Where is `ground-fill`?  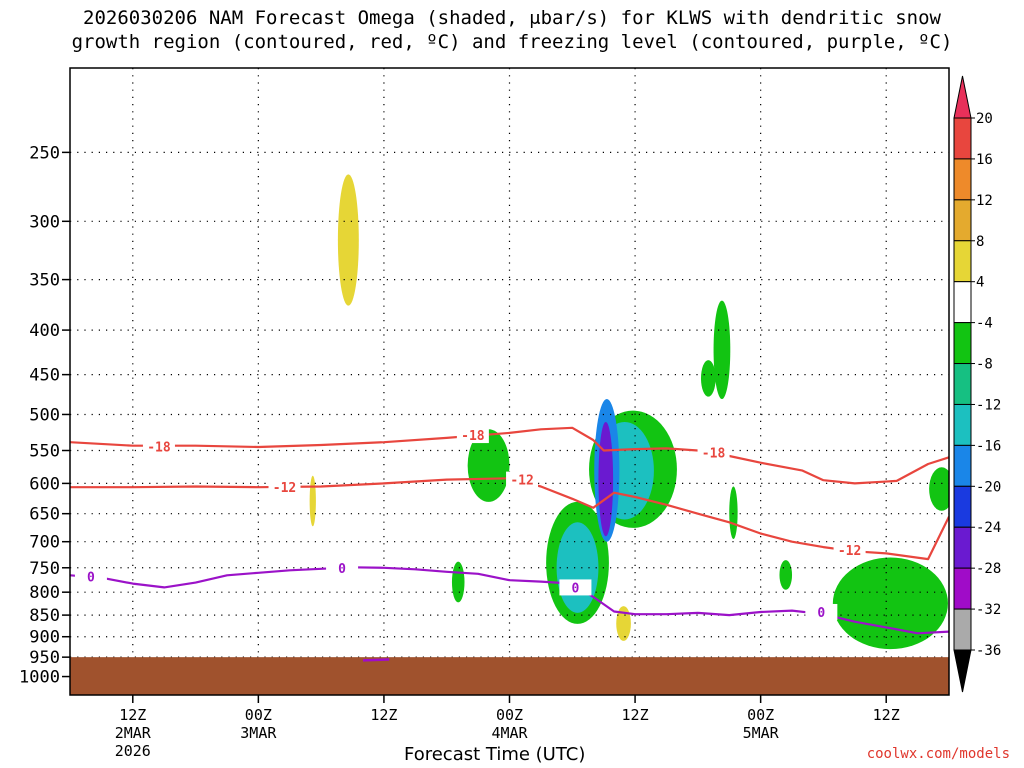
ground-fill is located at coordinates (509, 676).